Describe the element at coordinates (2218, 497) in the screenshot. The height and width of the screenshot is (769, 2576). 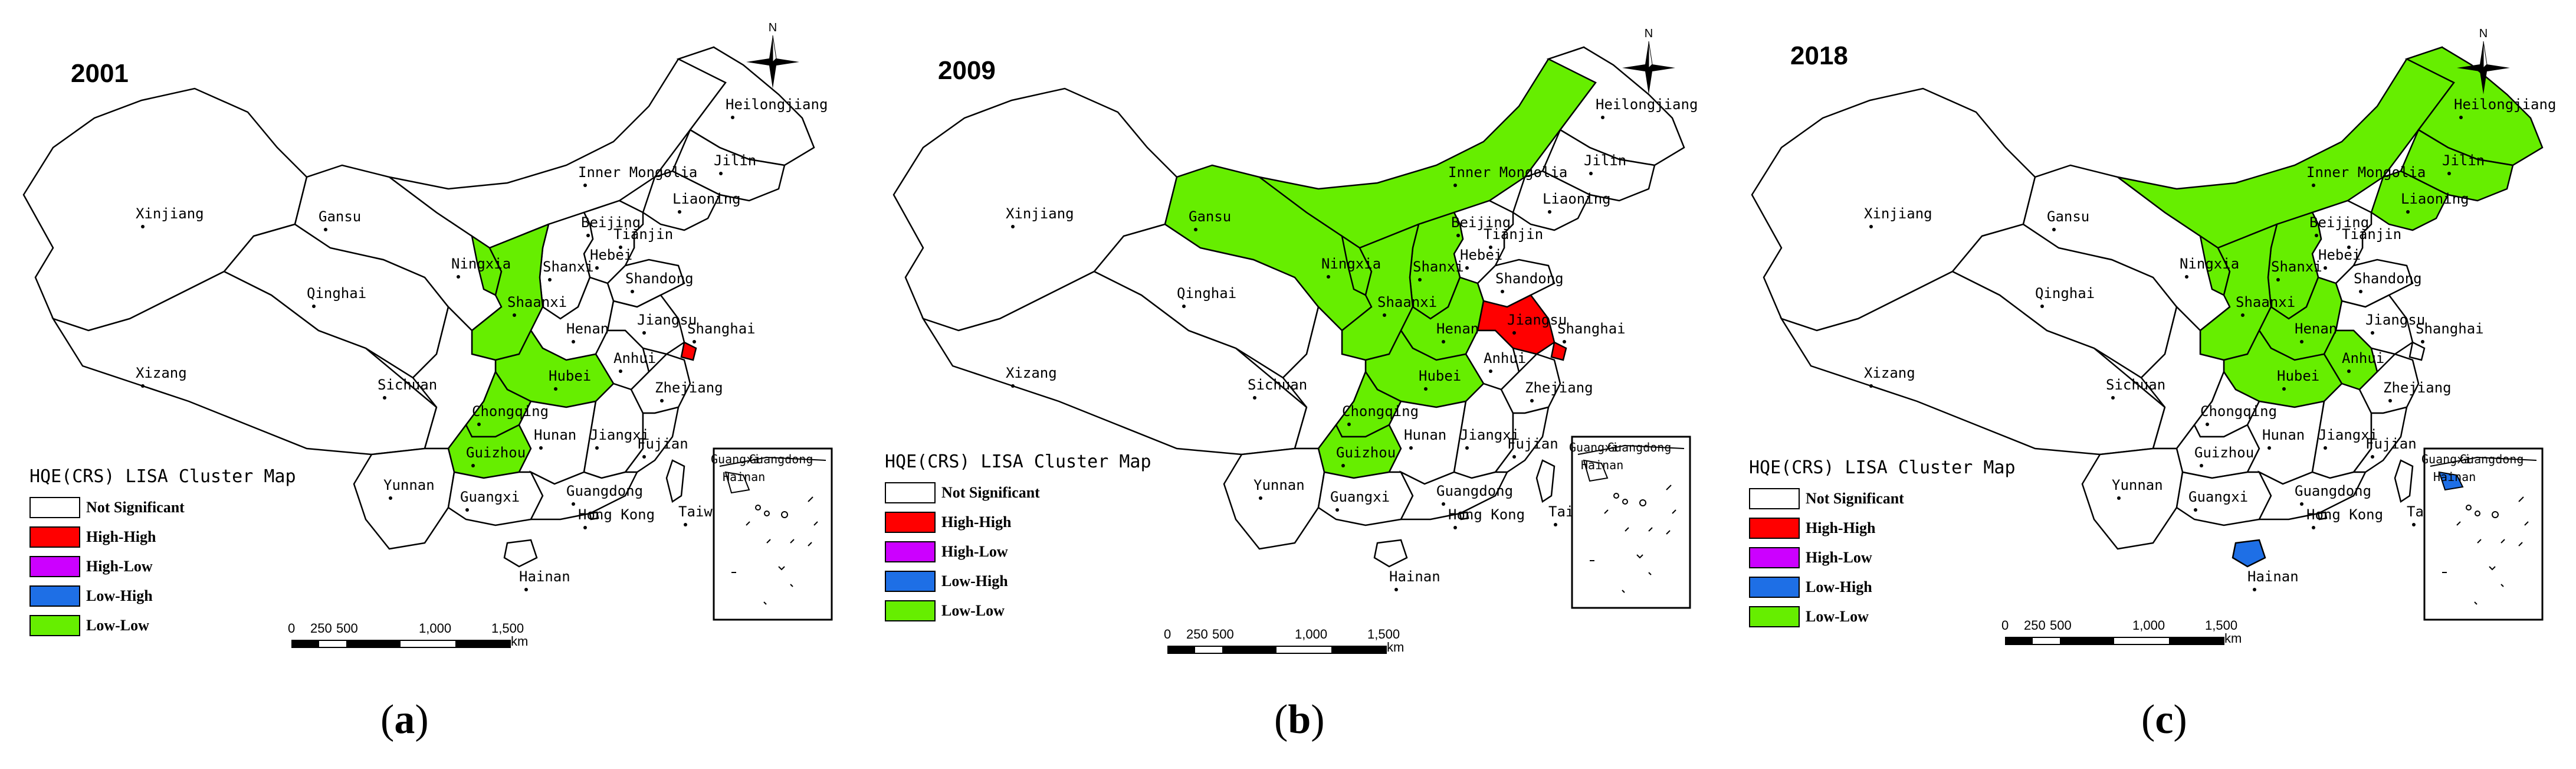
I see `province-label: Guangxi` at that location.